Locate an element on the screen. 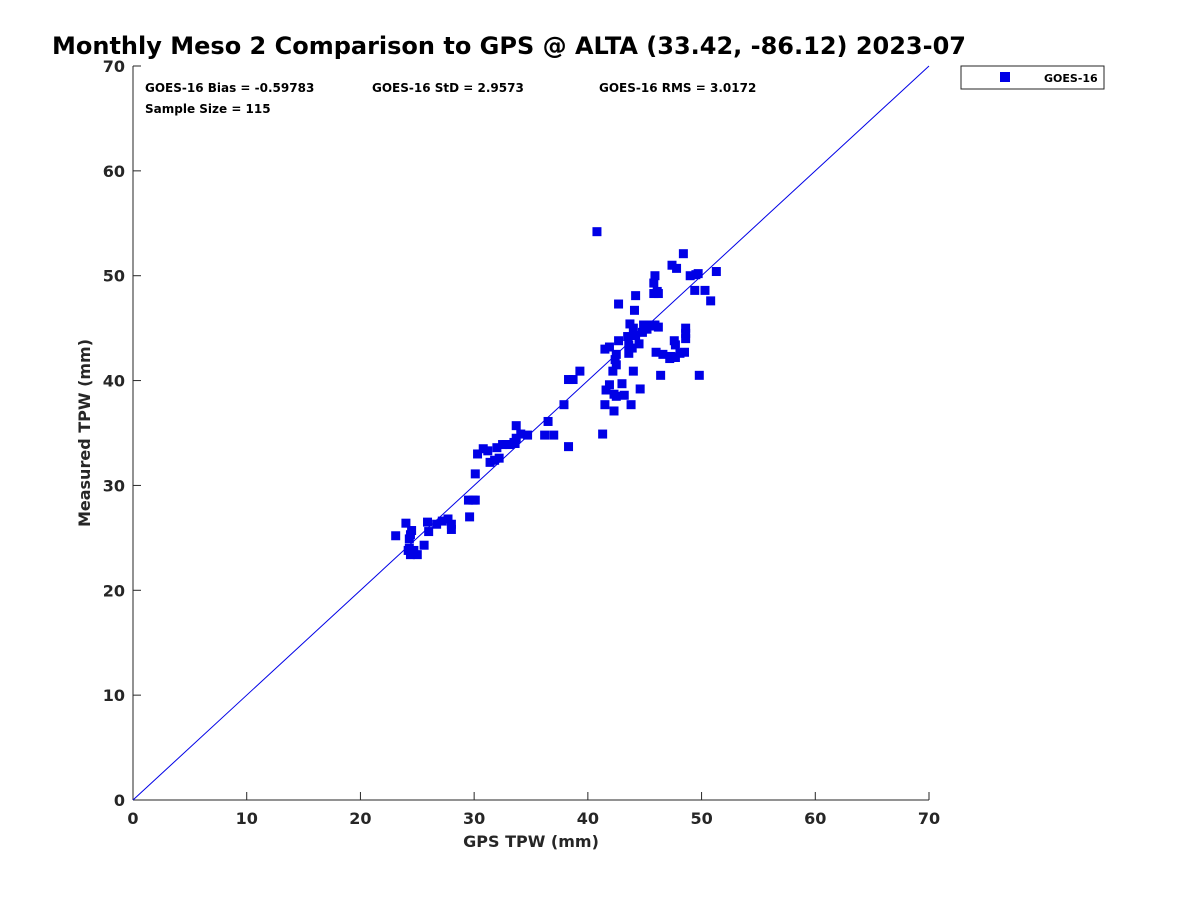 The image size is (1200, 900). y-tick-label: 0 is located at coordinates (119, 800).